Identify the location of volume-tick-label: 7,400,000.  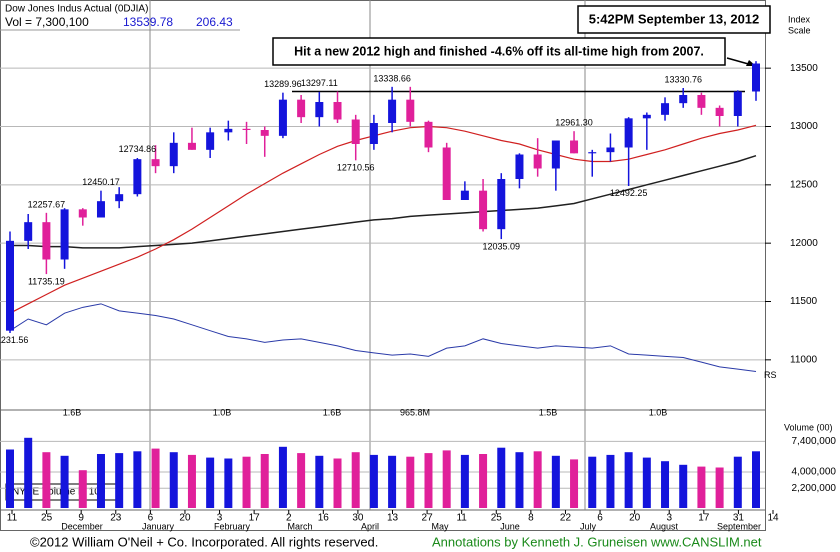
(814, 441).